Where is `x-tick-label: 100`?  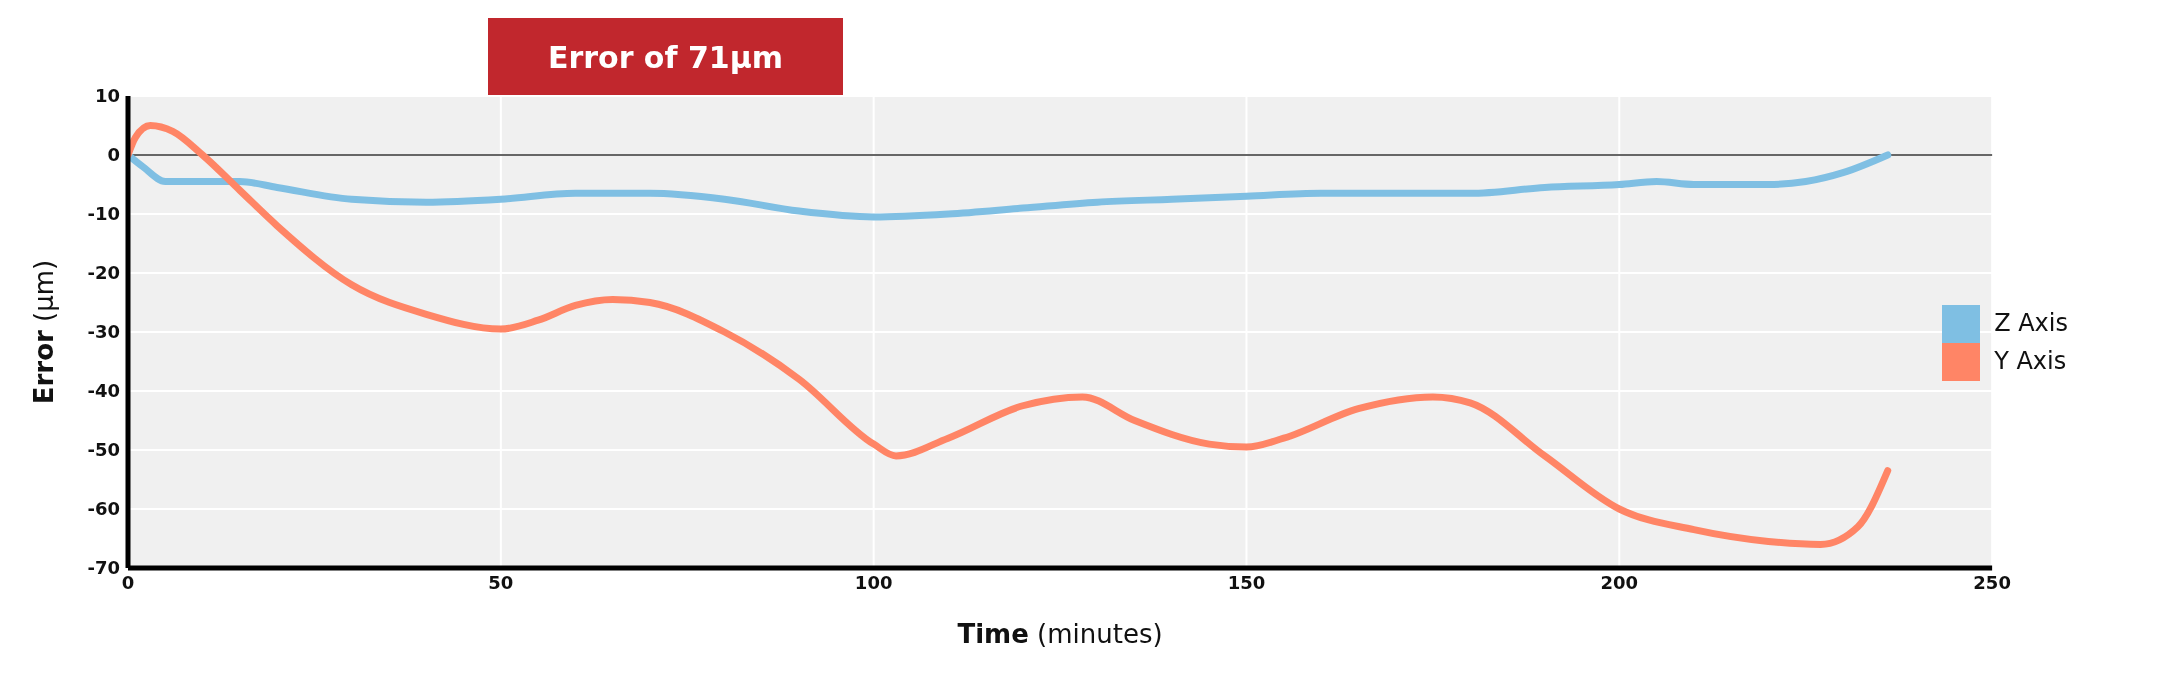 x-tick-label: 100 is located at coordinates (873, 582).